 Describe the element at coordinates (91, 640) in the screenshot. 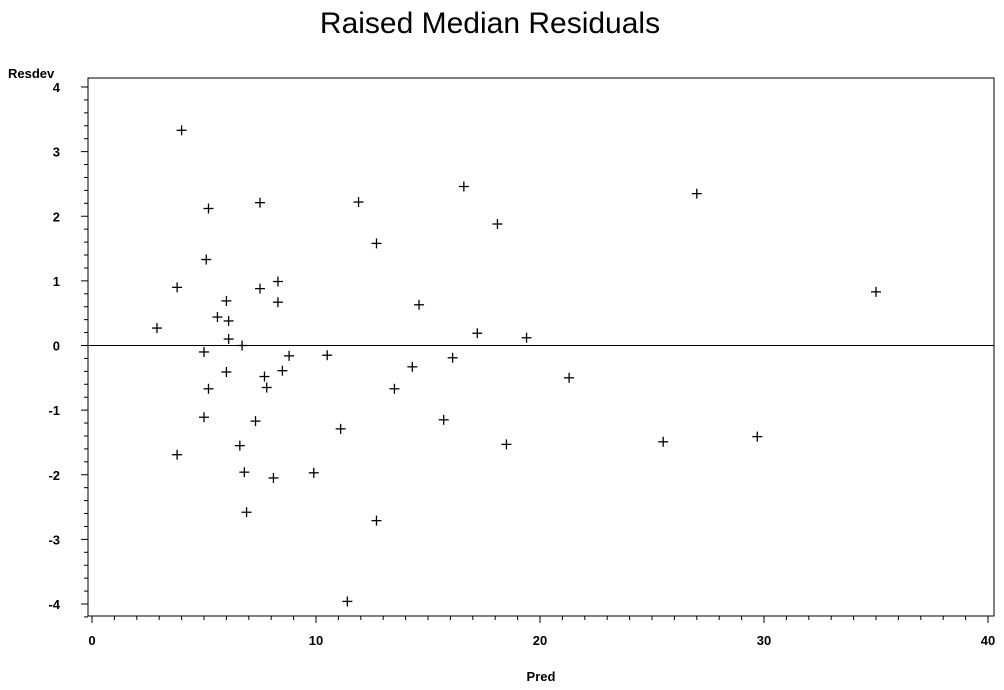

I see `x-tick-label: 0` at that location.